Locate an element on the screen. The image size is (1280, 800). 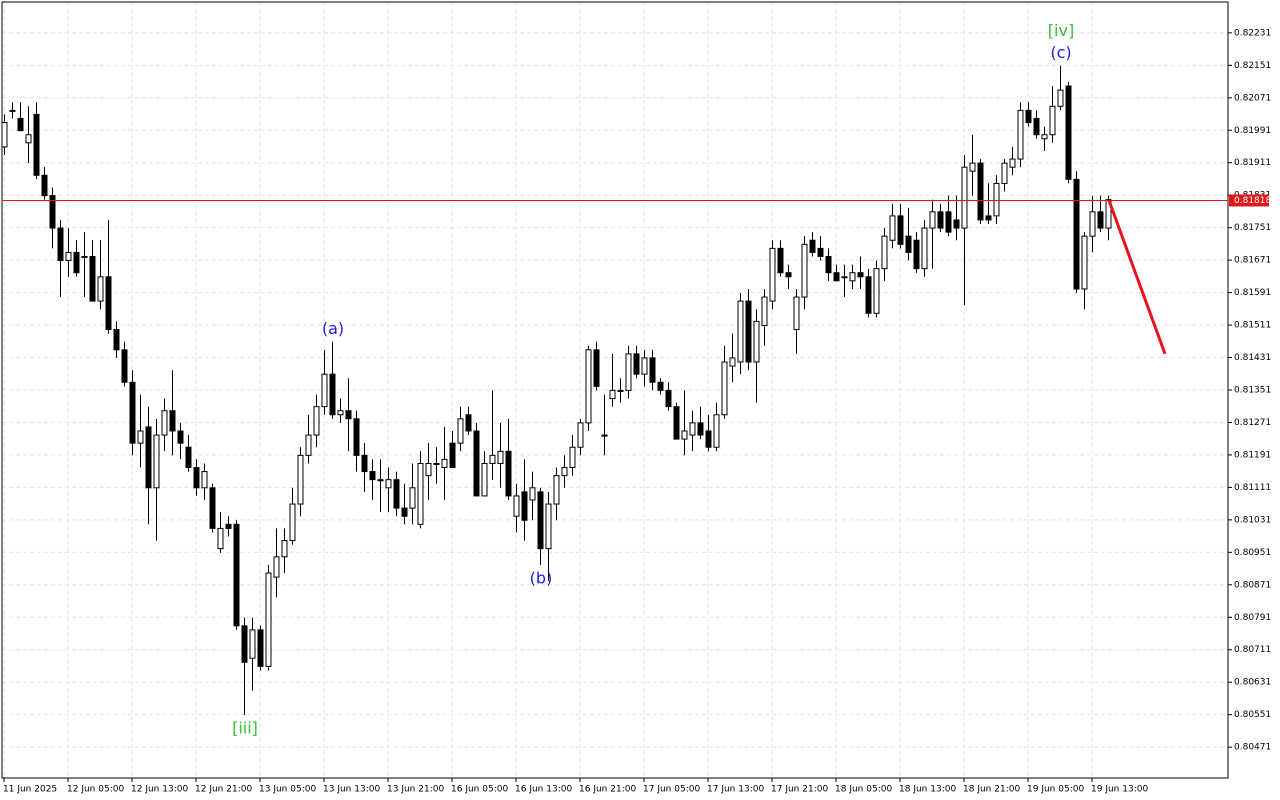
wave-label: (a) is located at coordinates (333, 328).